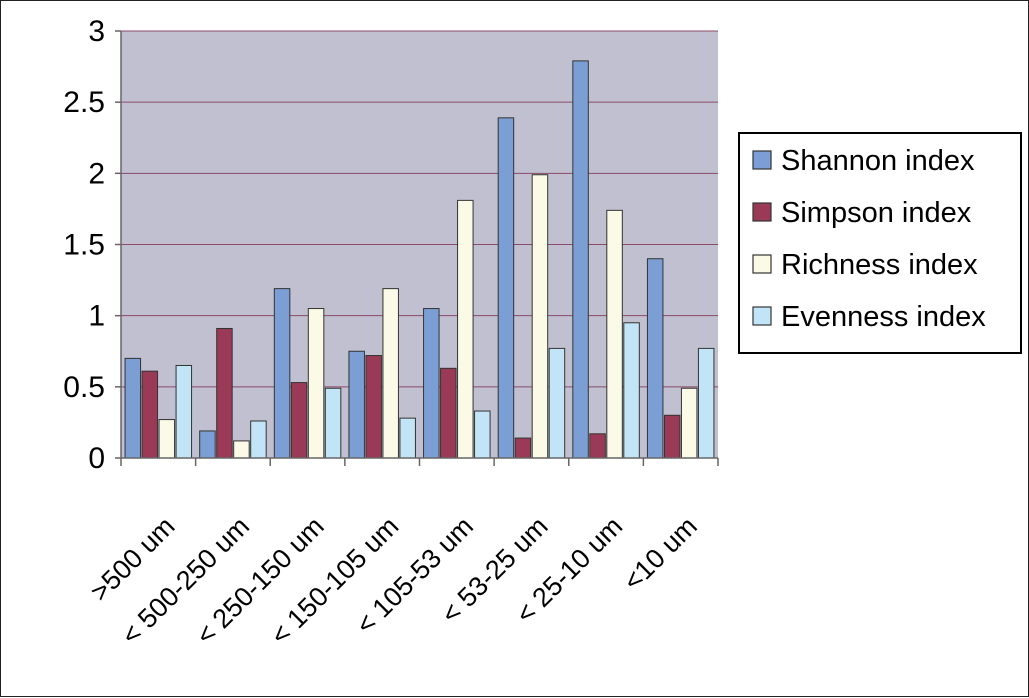  What do you see at coordinates (96, 316) in the screenshot?
I see `y-tick-label: 1` at bounding box center [96, 316].